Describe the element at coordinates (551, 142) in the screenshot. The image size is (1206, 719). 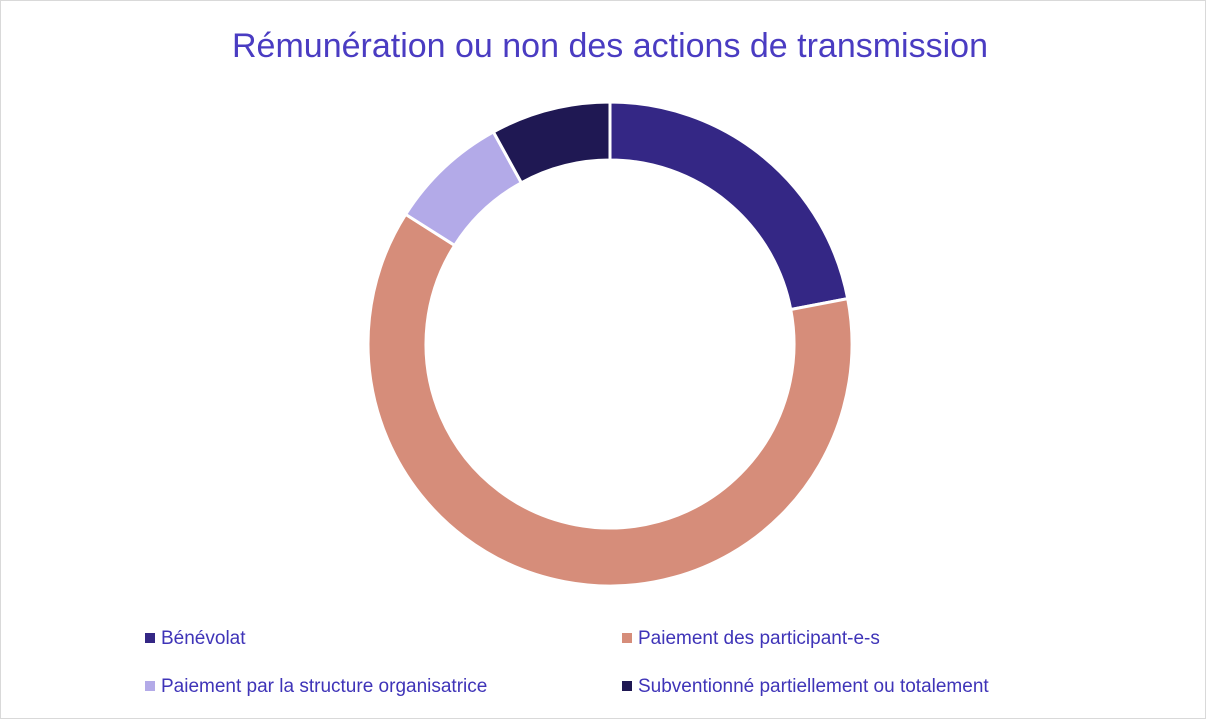
I see `donut-segment` at that location.